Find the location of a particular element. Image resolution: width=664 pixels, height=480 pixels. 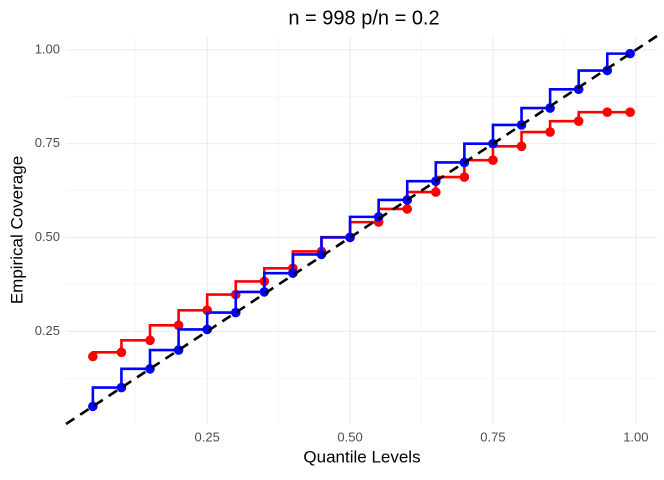

x-tick-label: 0.75 is located at coordinates (492, 436).